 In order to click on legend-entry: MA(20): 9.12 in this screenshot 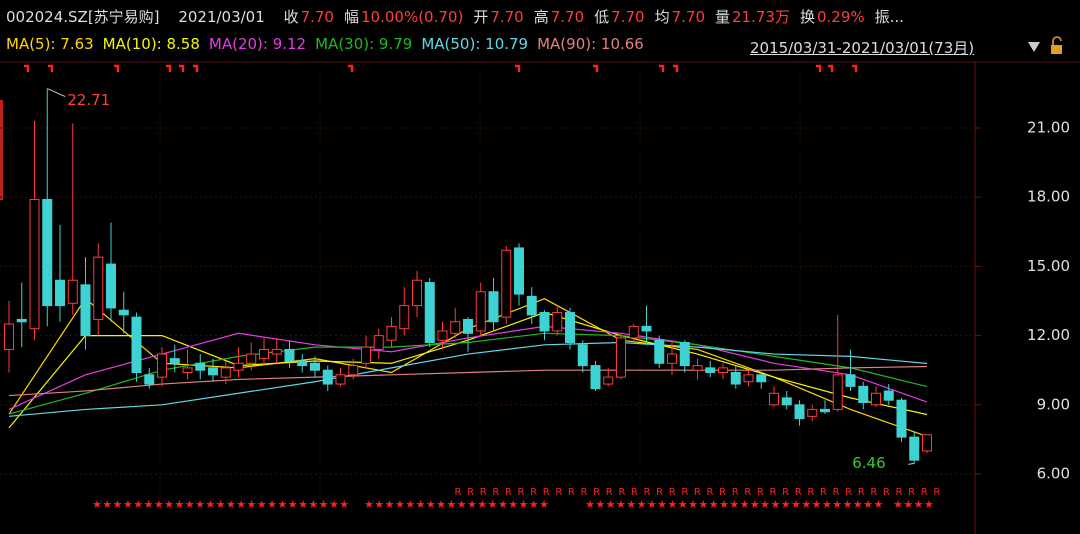, I will do `click(257, 44)`.